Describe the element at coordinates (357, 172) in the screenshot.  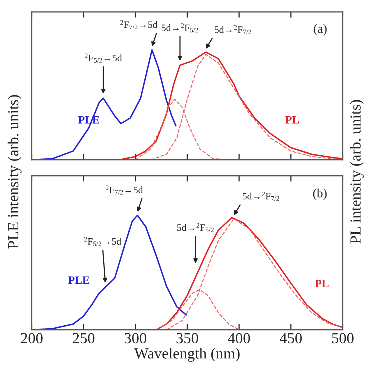
I see `y2-axis-title: PL intensity (arb. units)` at that location.